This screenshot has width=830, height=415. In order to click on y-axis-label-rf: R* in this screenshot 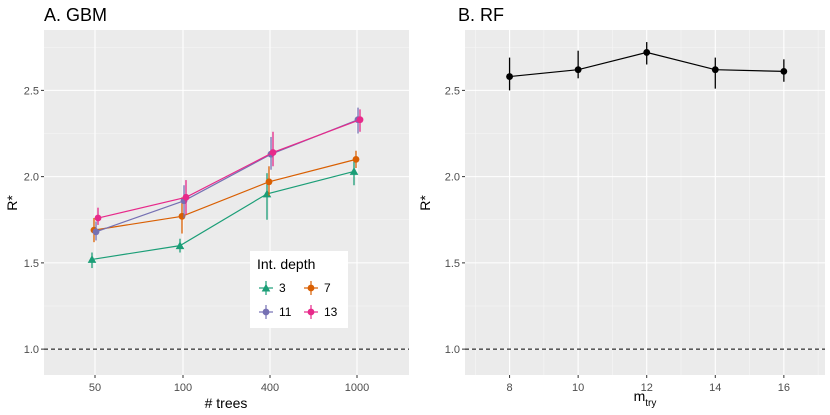, I will do `click(425, 203)`.